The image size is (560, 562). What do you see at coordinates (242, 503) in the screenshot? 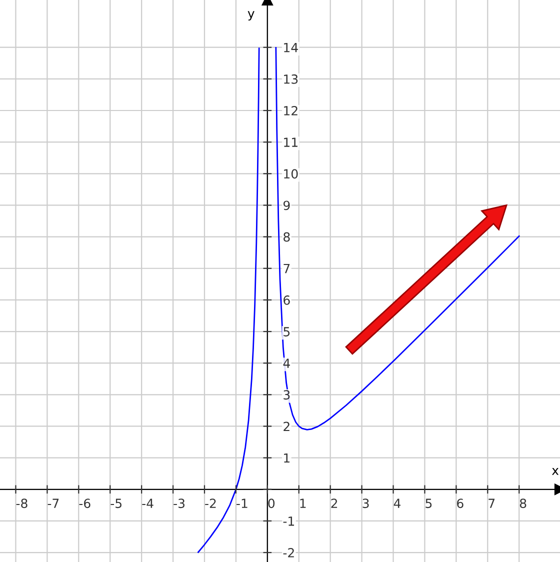
I see `x-tick-label: -1` at bounding box center [242, 503].